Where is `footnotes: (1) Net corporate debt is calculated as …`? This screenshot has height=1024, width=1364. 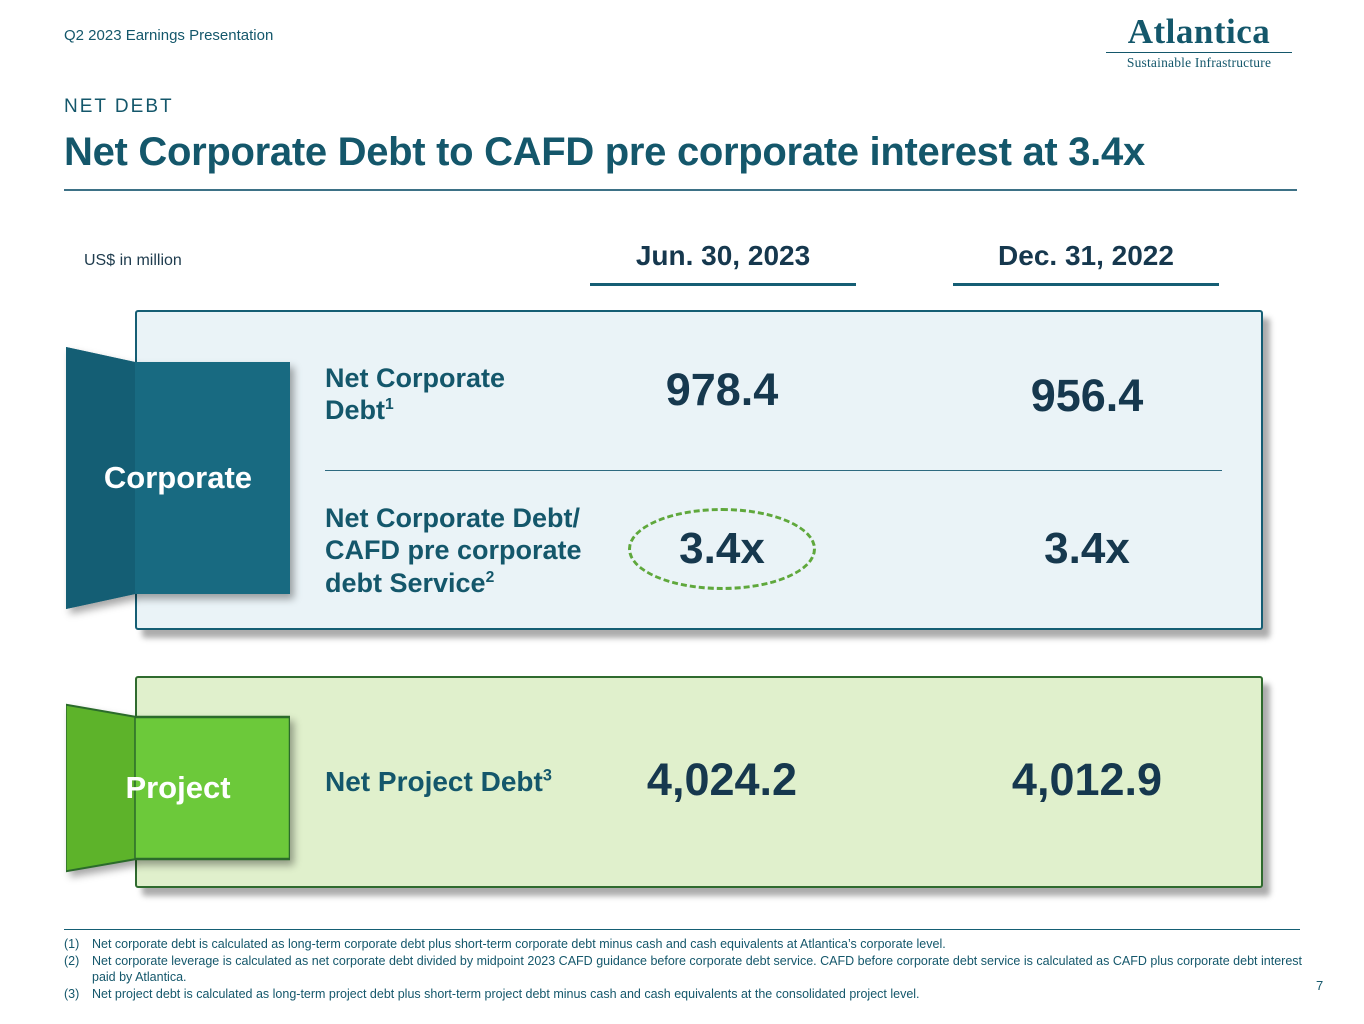 footnotes: (1) Net corporate debt is calculated as … is located at coordinates (683, 969).